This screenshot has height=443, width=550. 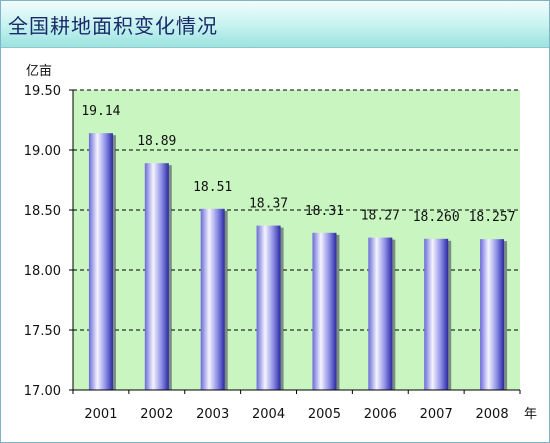 I want to click on x-tick-label: 2003, so click(x=212, y=414).